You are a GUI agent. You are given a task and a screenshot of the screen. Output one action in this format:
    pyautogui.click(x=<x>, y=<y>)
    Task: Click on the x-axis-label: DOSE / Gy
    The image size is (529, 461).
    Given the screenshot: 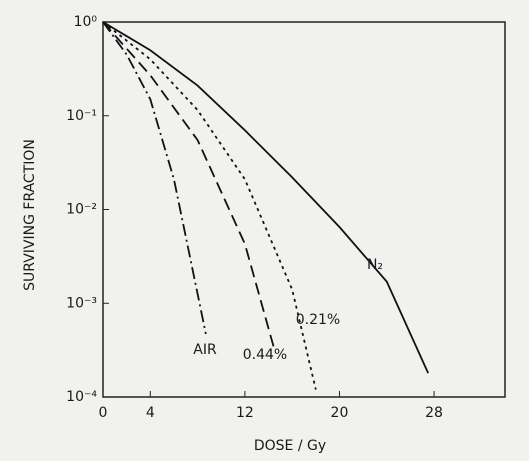 What is the action you would take?
    pyautogui.click(x=290, y=446)
    